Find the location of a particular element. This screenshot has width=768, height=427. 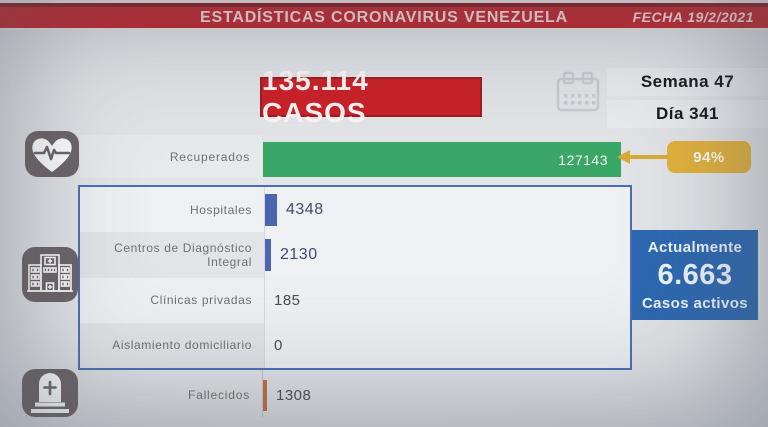

row-value: 2130 is located at coordinates (299, 254).